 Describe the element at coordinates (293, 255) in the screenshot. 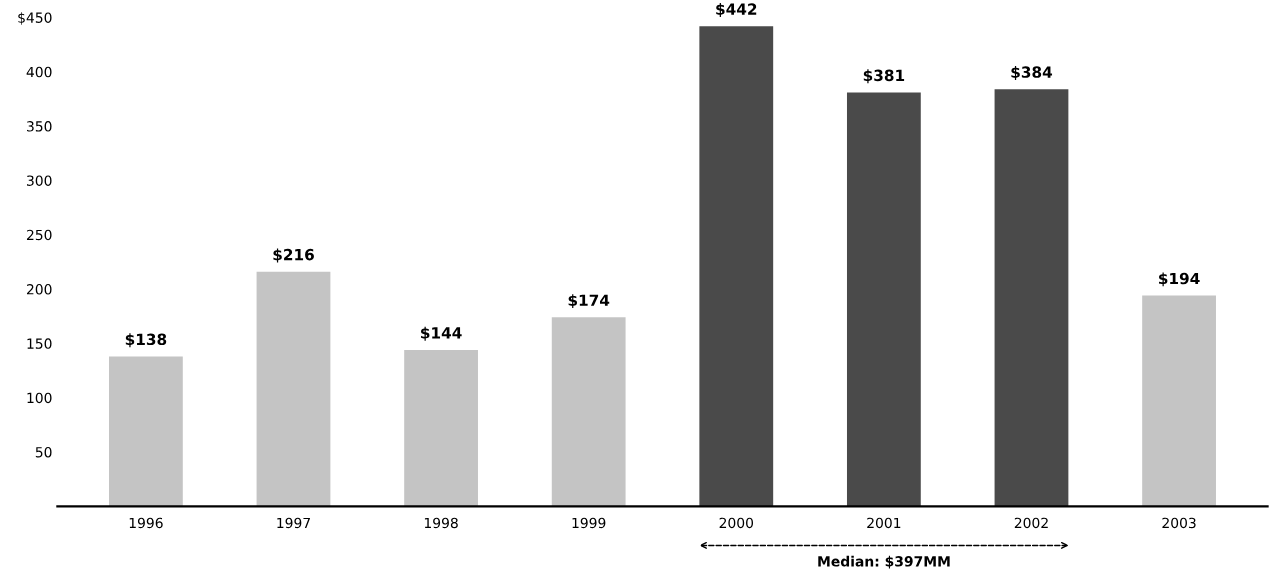

I see `data-label: $216` at that location.